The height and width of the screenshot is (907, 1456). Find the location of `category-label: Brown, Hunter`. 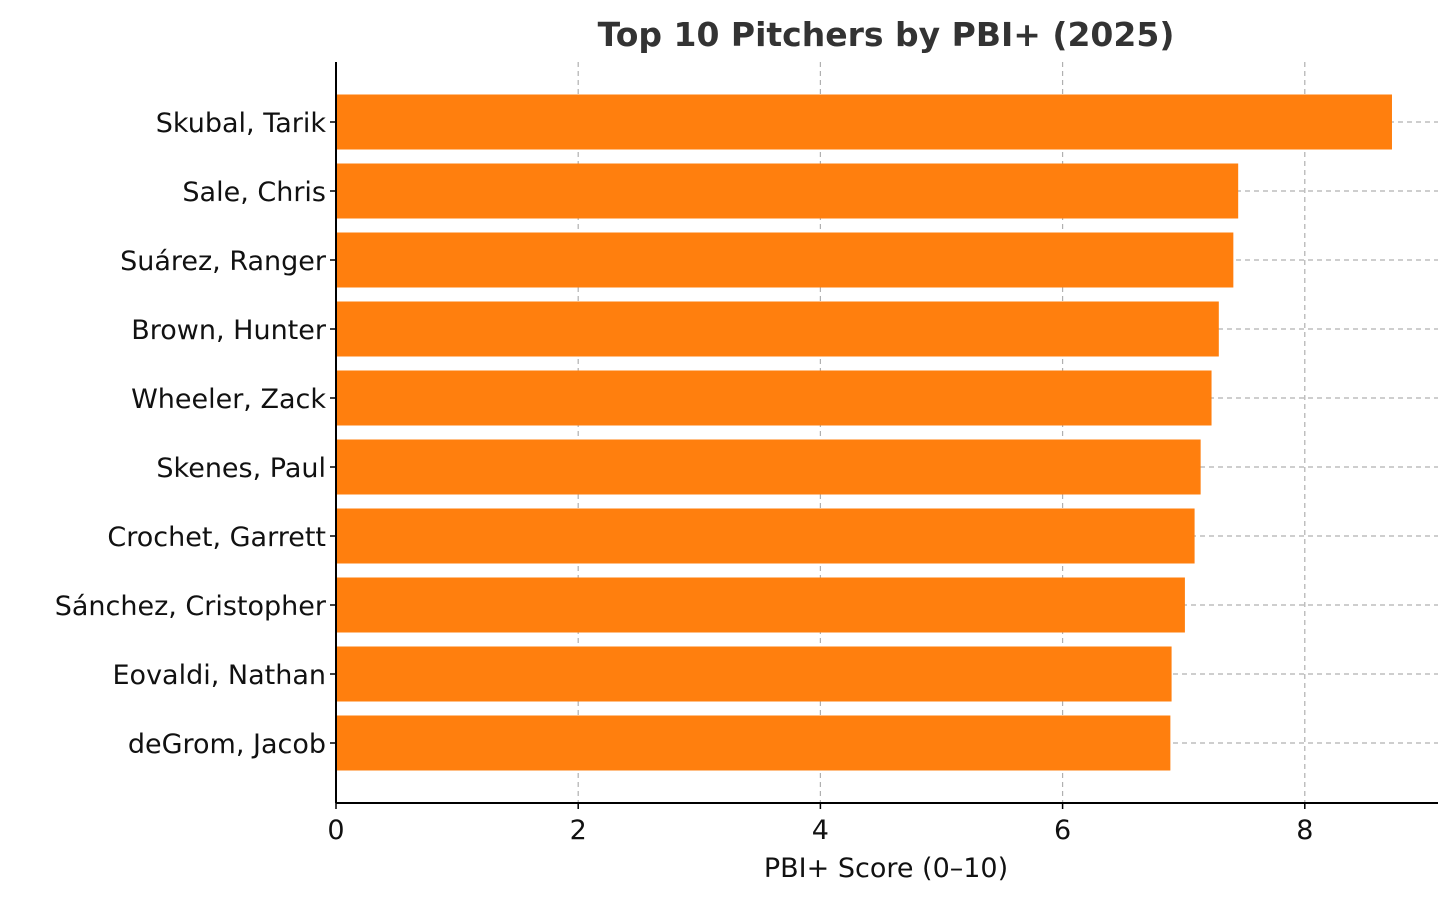

category-label: Brown, Hunter is located at coordinates (229, 330).